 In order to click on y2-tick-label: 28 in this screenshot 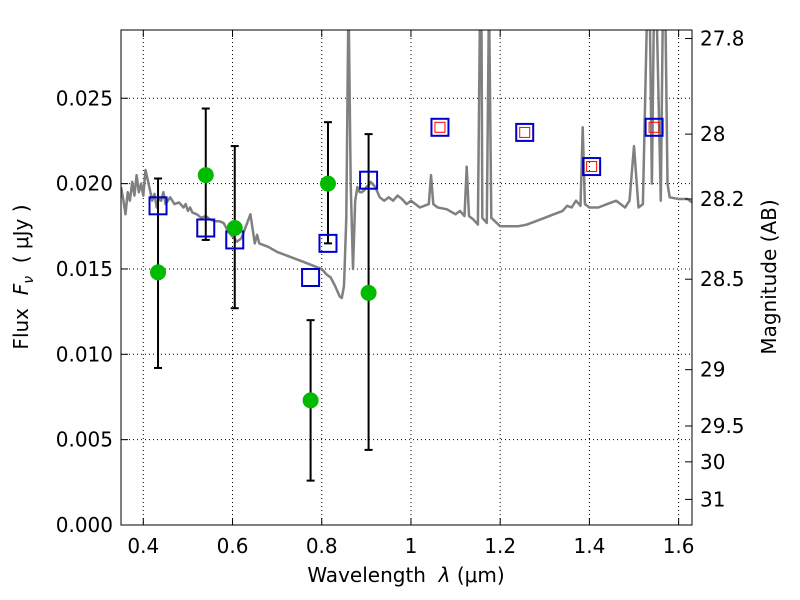, I will do `click(712, 134)`.